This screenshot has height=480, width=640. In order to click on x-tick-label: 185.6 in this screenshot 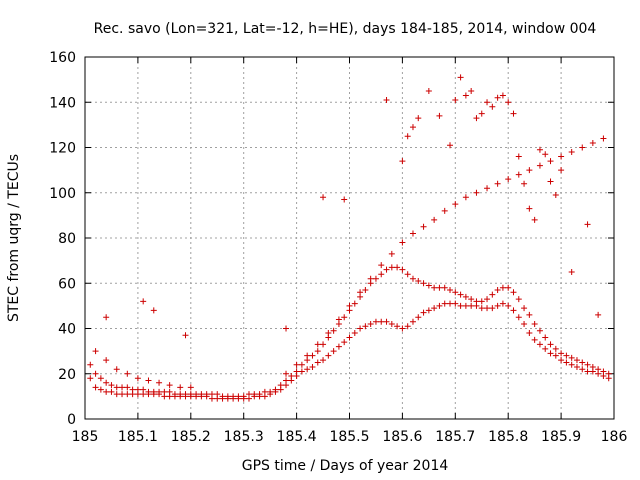, I will do `click(402, 437)`.